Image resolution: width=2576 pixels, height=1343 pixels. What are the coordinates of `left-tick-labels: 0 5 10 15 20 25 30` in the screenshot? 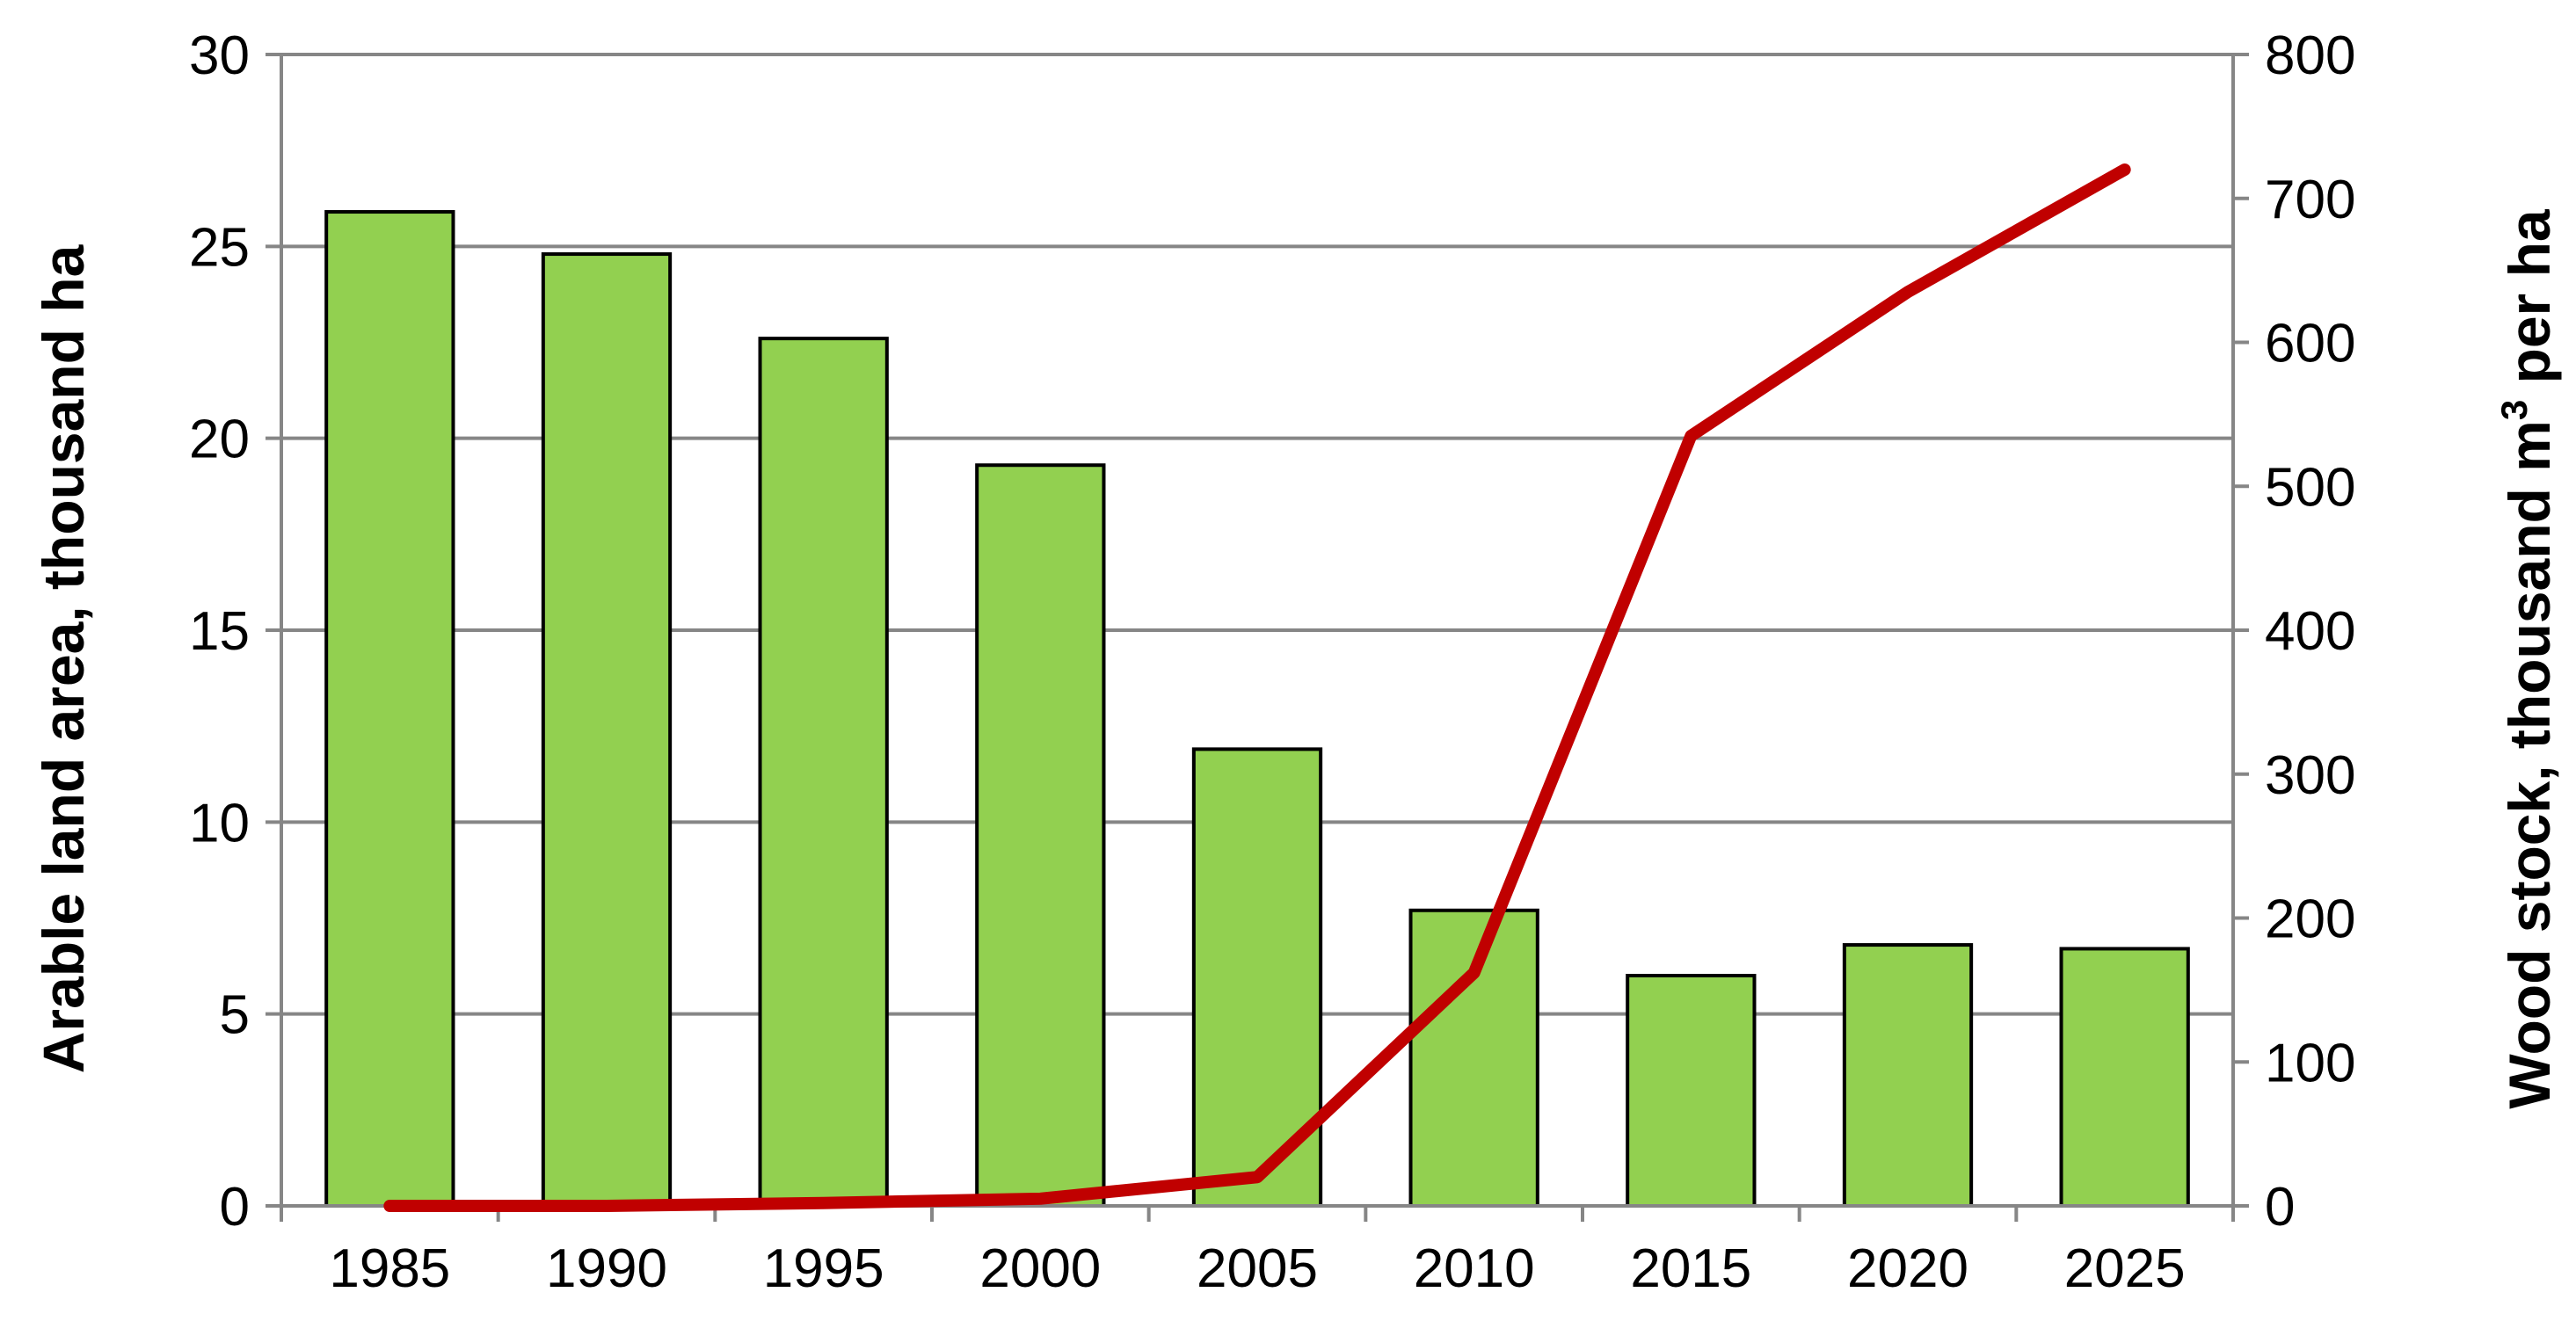 It's located at (235, 631).